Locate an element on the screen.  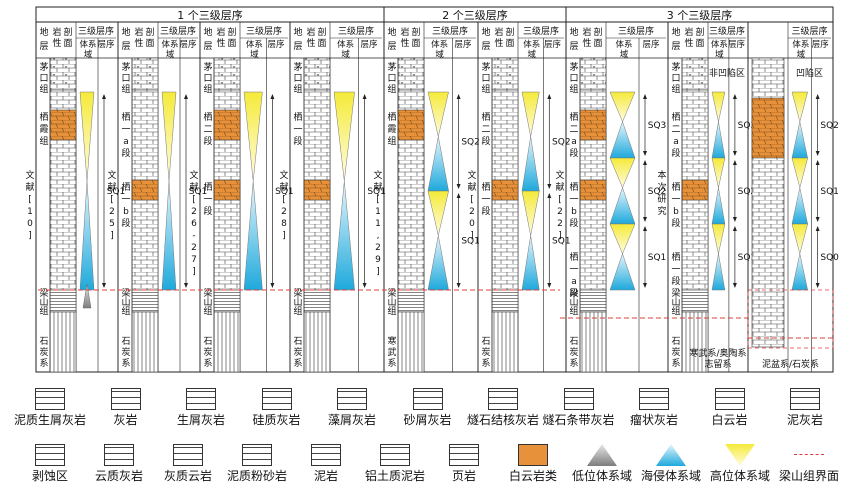
legend-item-17: 铝土质泥岩 is located at coordinates (395, 463).